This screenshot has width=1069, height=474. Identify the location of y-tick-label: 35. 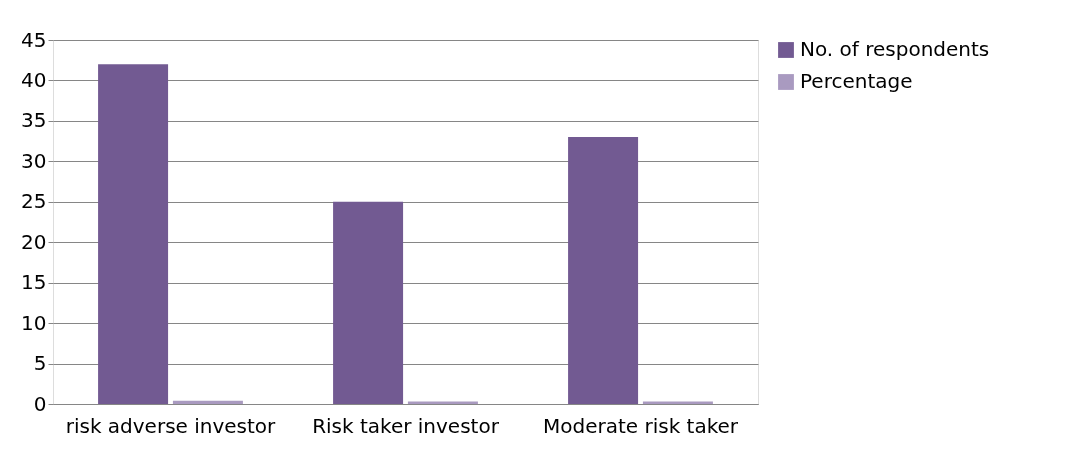
(34, 120).